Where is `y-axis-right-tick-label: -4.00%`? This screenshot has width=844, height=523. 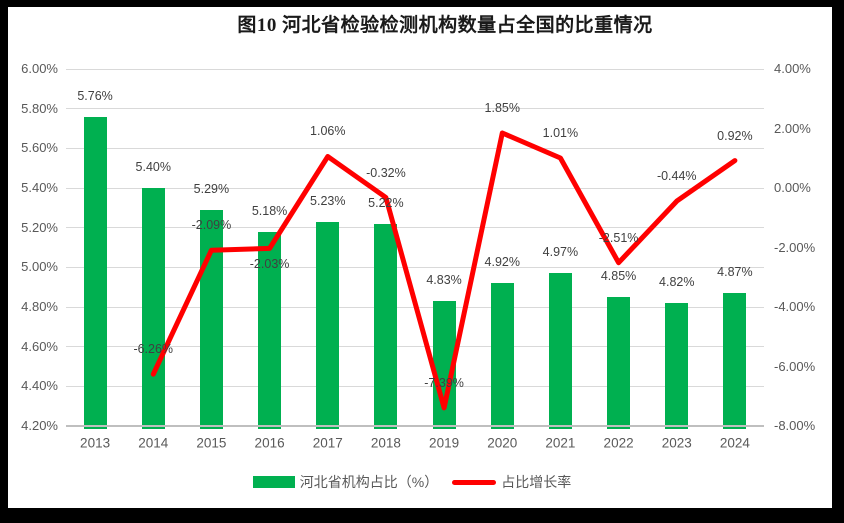
y-axis-right-tick-label: -4.00% is located at coordinates (795, 306).